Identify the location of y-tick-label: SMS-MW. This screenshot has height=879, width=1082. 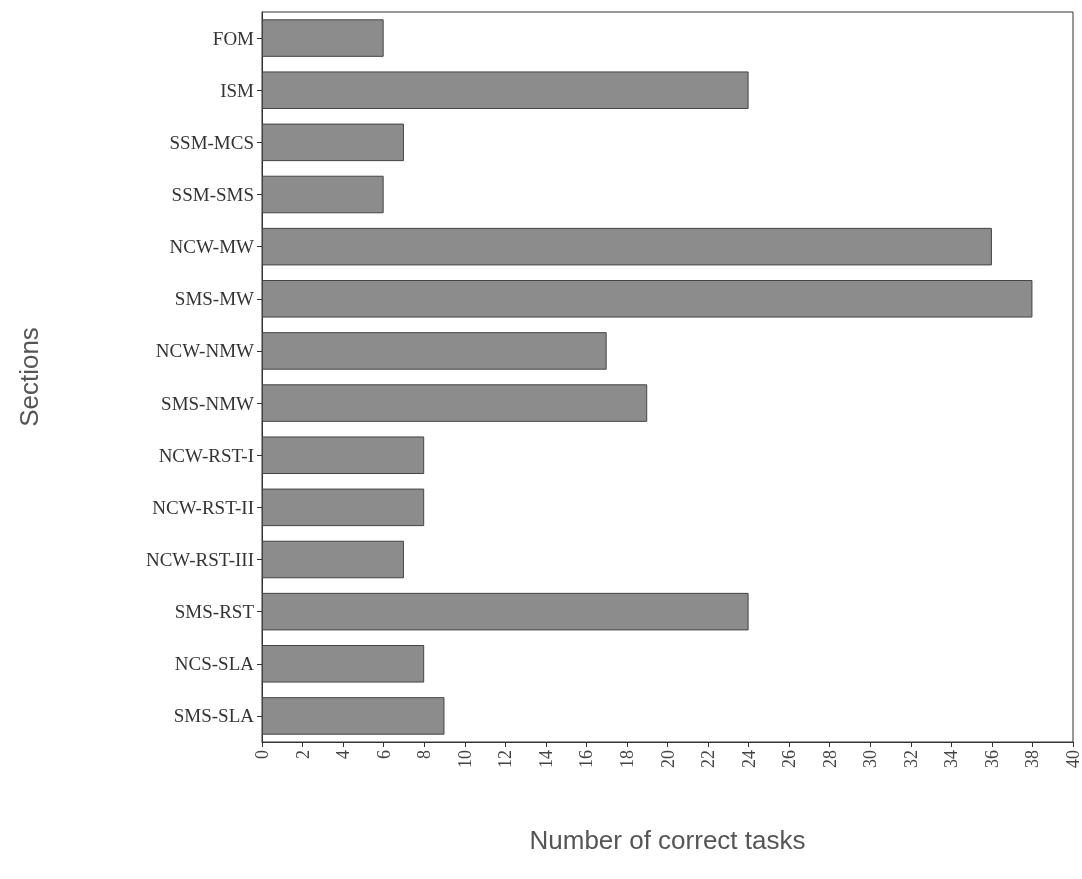
(214, 299).